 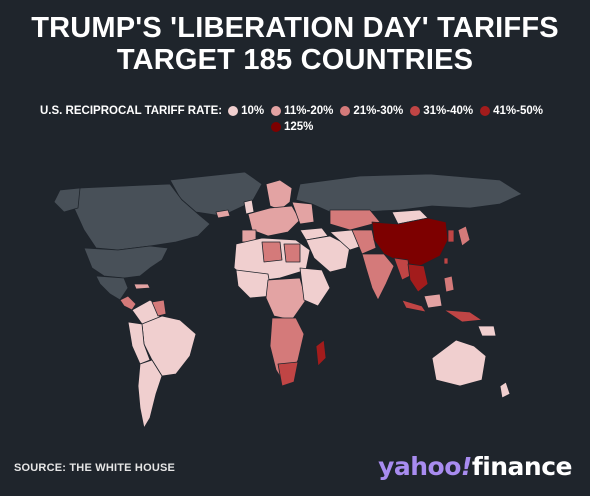 What do you see at coordinates (464, 236) in the screenshot?
I see `japan` at bounding box center [464, 236].